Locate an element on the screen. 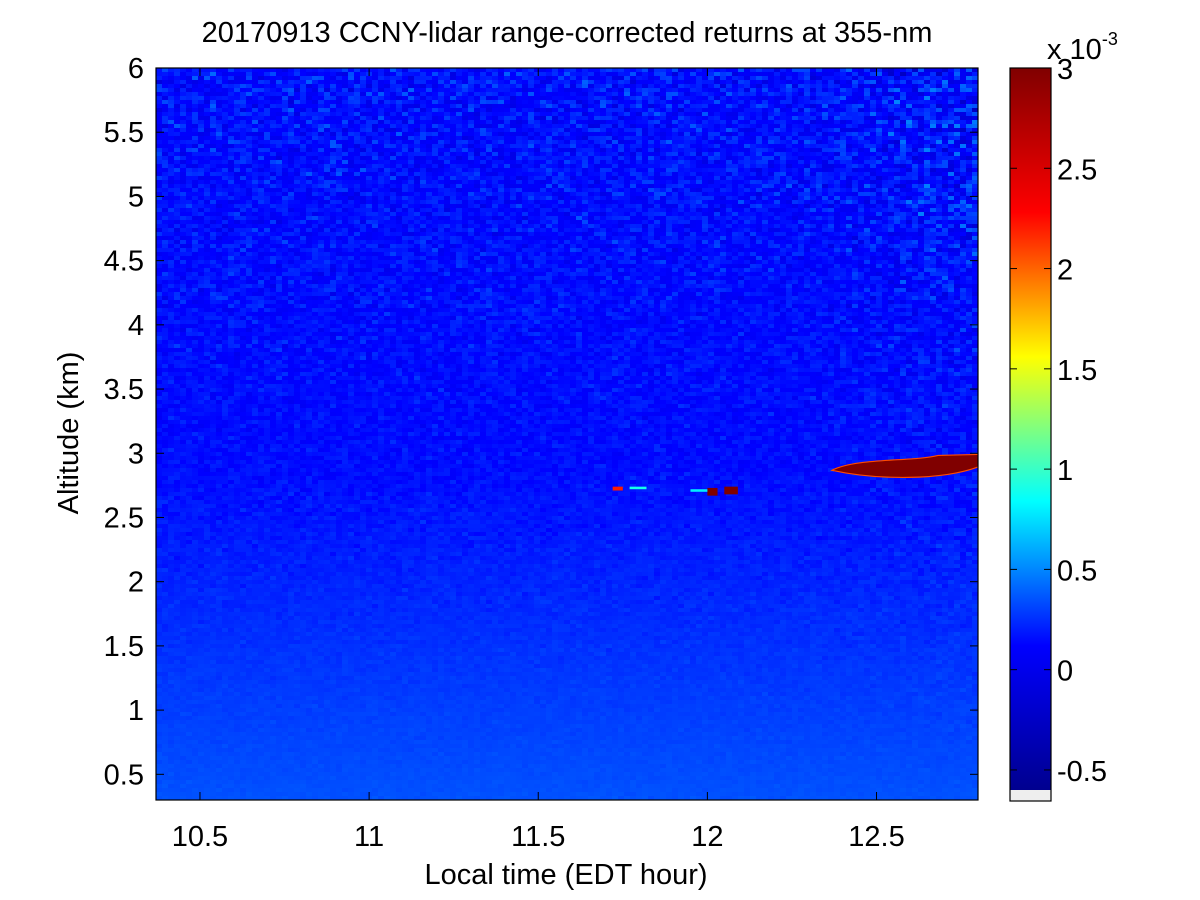 The width and height of the screenshot is (1200, 900). y-tick-label: 3.5 is located at coordinates (124, 390).